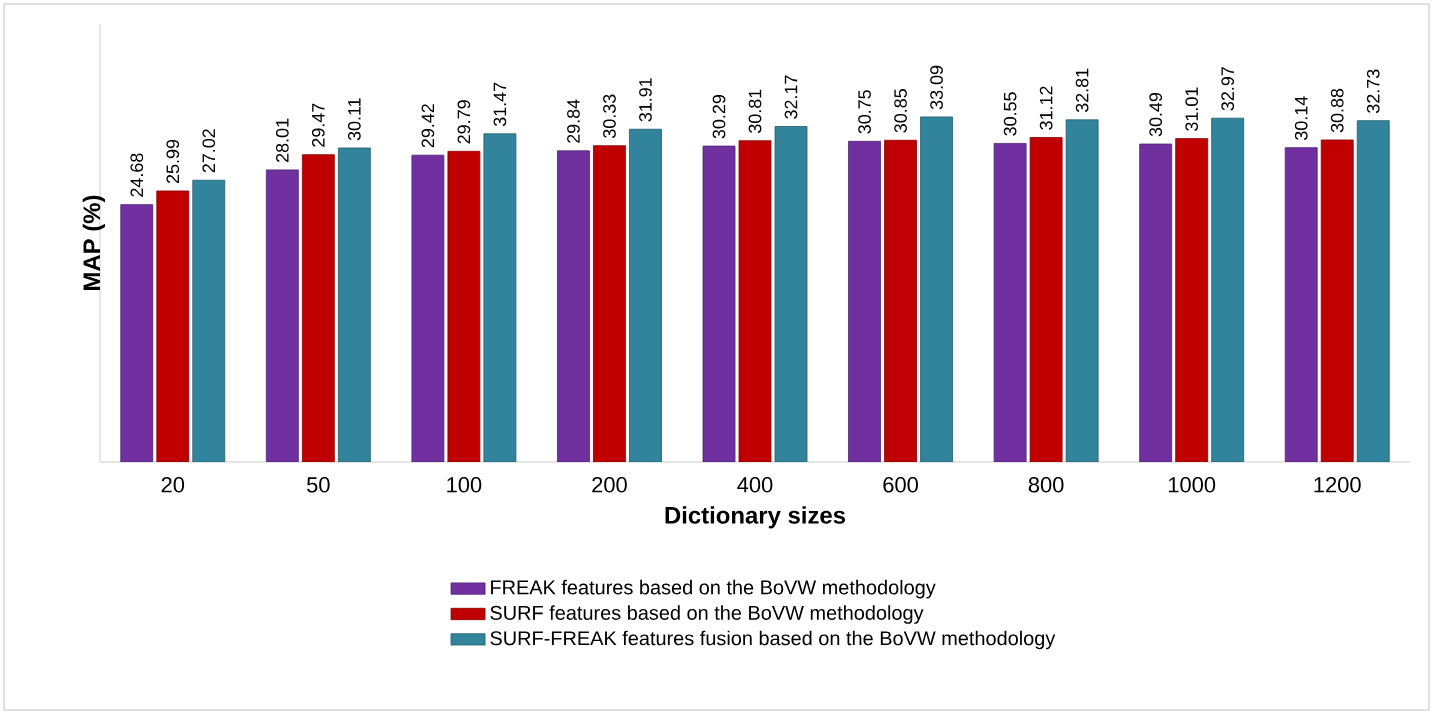 The image size is (1433, 714). What do you see at coordinates (755, 517) in the screenshot?
I see `x-axis-title: Dictionary sizes` at bounding box center [755, 517].